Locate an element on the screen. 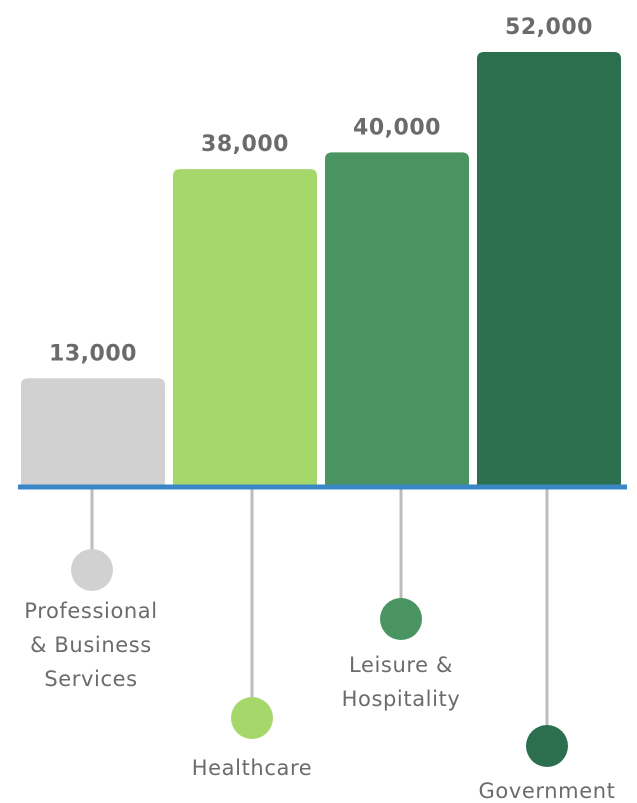  bar-professional is located at coordinates (93, 432).